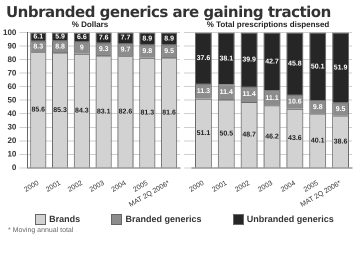  I want to click on y-tick-label: 40, so click(12, 113).